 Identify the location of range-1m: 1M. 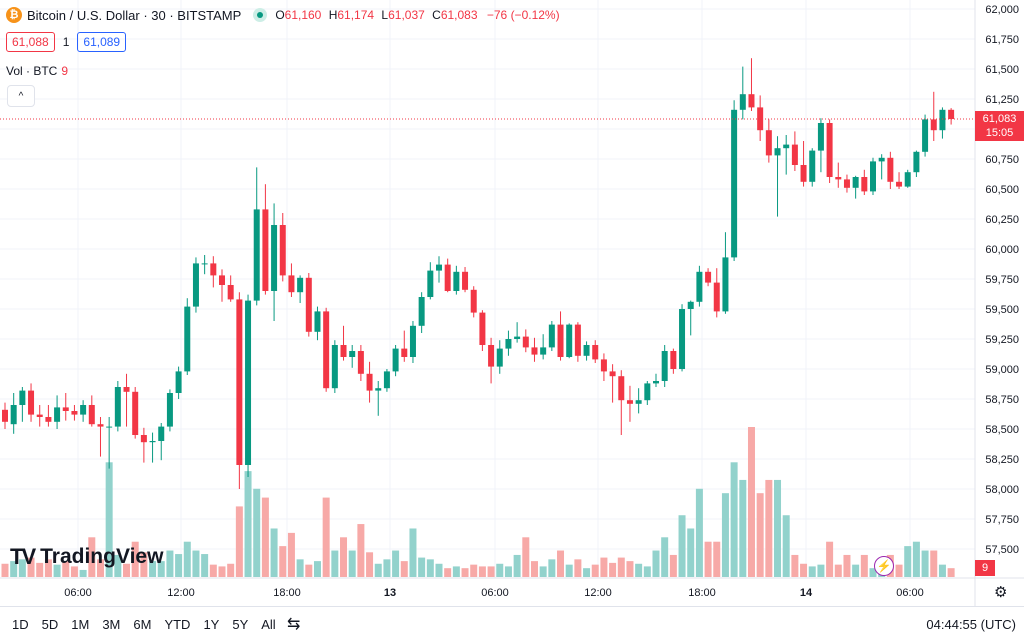
(80, 624).